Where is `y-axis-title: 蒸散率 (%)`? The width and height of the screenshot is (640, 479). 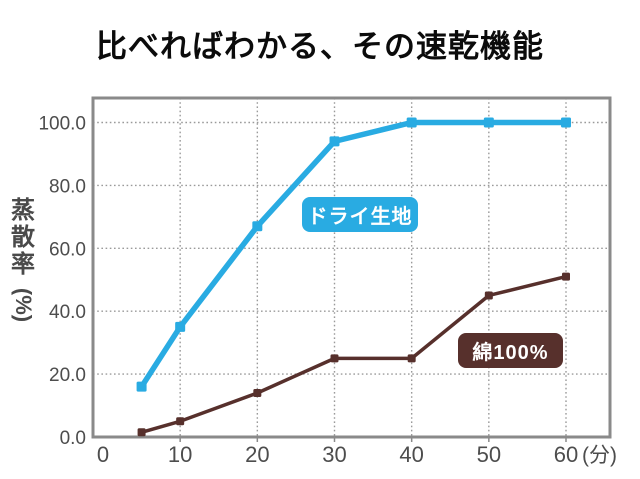 y-axis-title: 蒸散率 (%) is located at coordinates (23, 259).